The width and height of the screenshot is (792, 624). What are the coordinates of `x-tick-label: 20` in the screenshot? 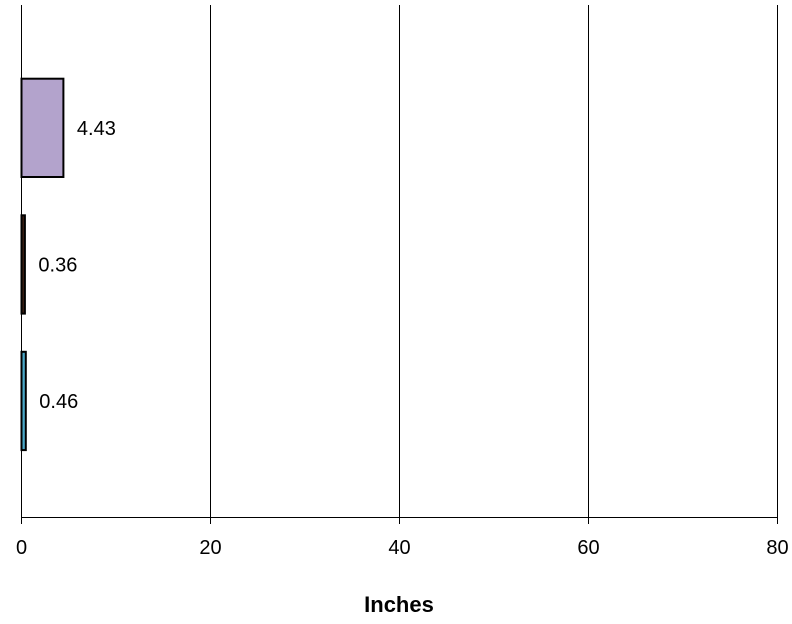 It's located at (210, 548).